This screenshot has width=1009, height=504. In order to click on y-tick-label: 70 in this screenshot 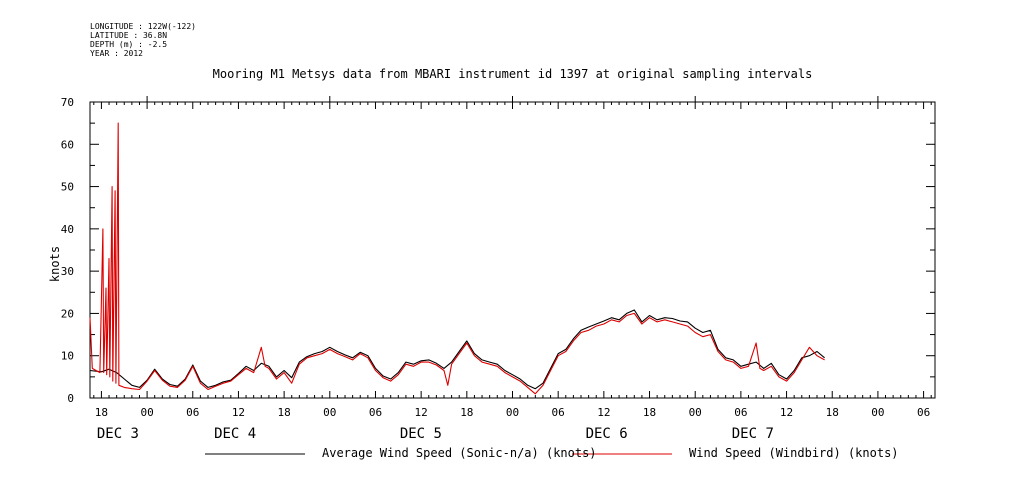, I will do `click(67, 102)`.